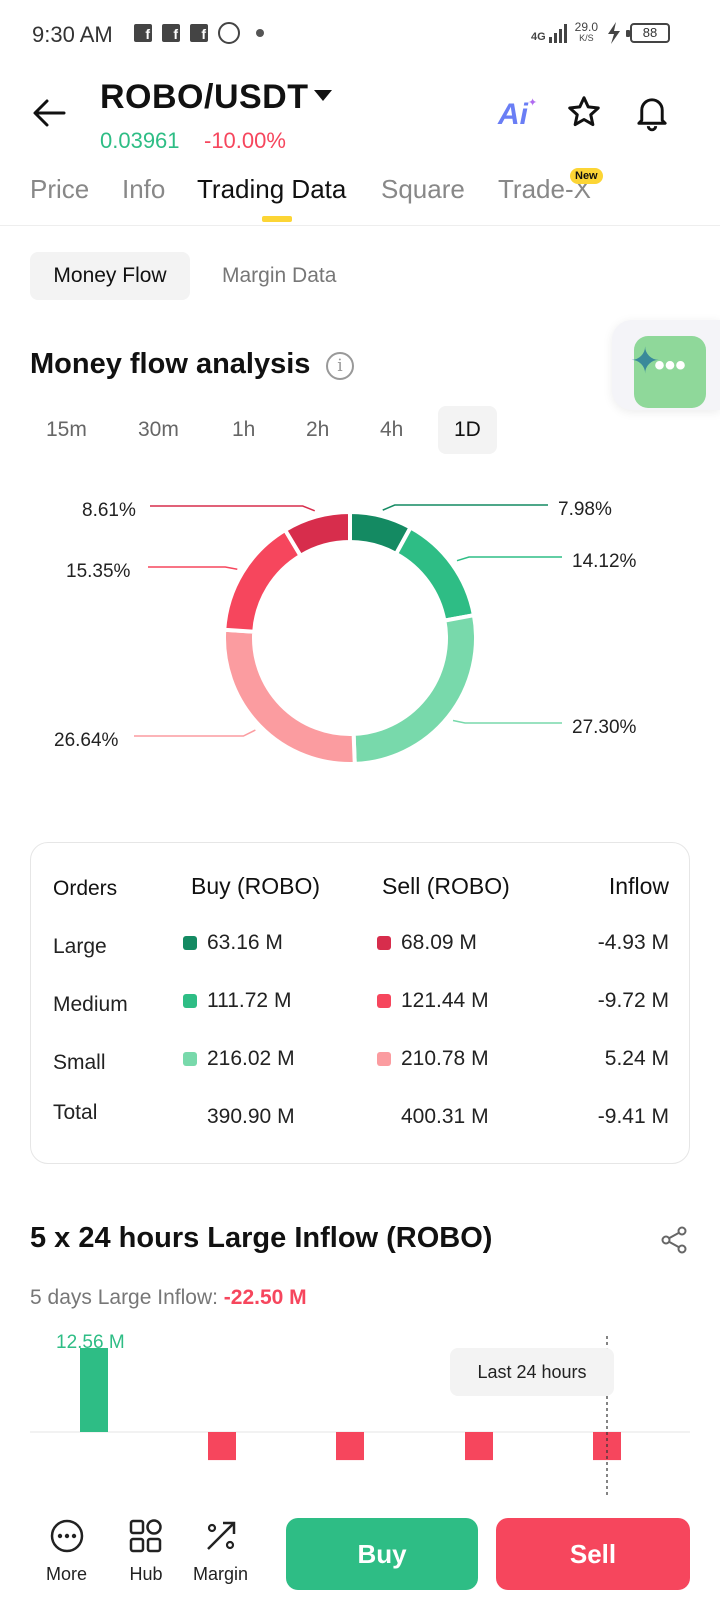 This screenshot has height=1611, width=720. I want to click on buy-large-value: 63.16 M, so click(245, 942).